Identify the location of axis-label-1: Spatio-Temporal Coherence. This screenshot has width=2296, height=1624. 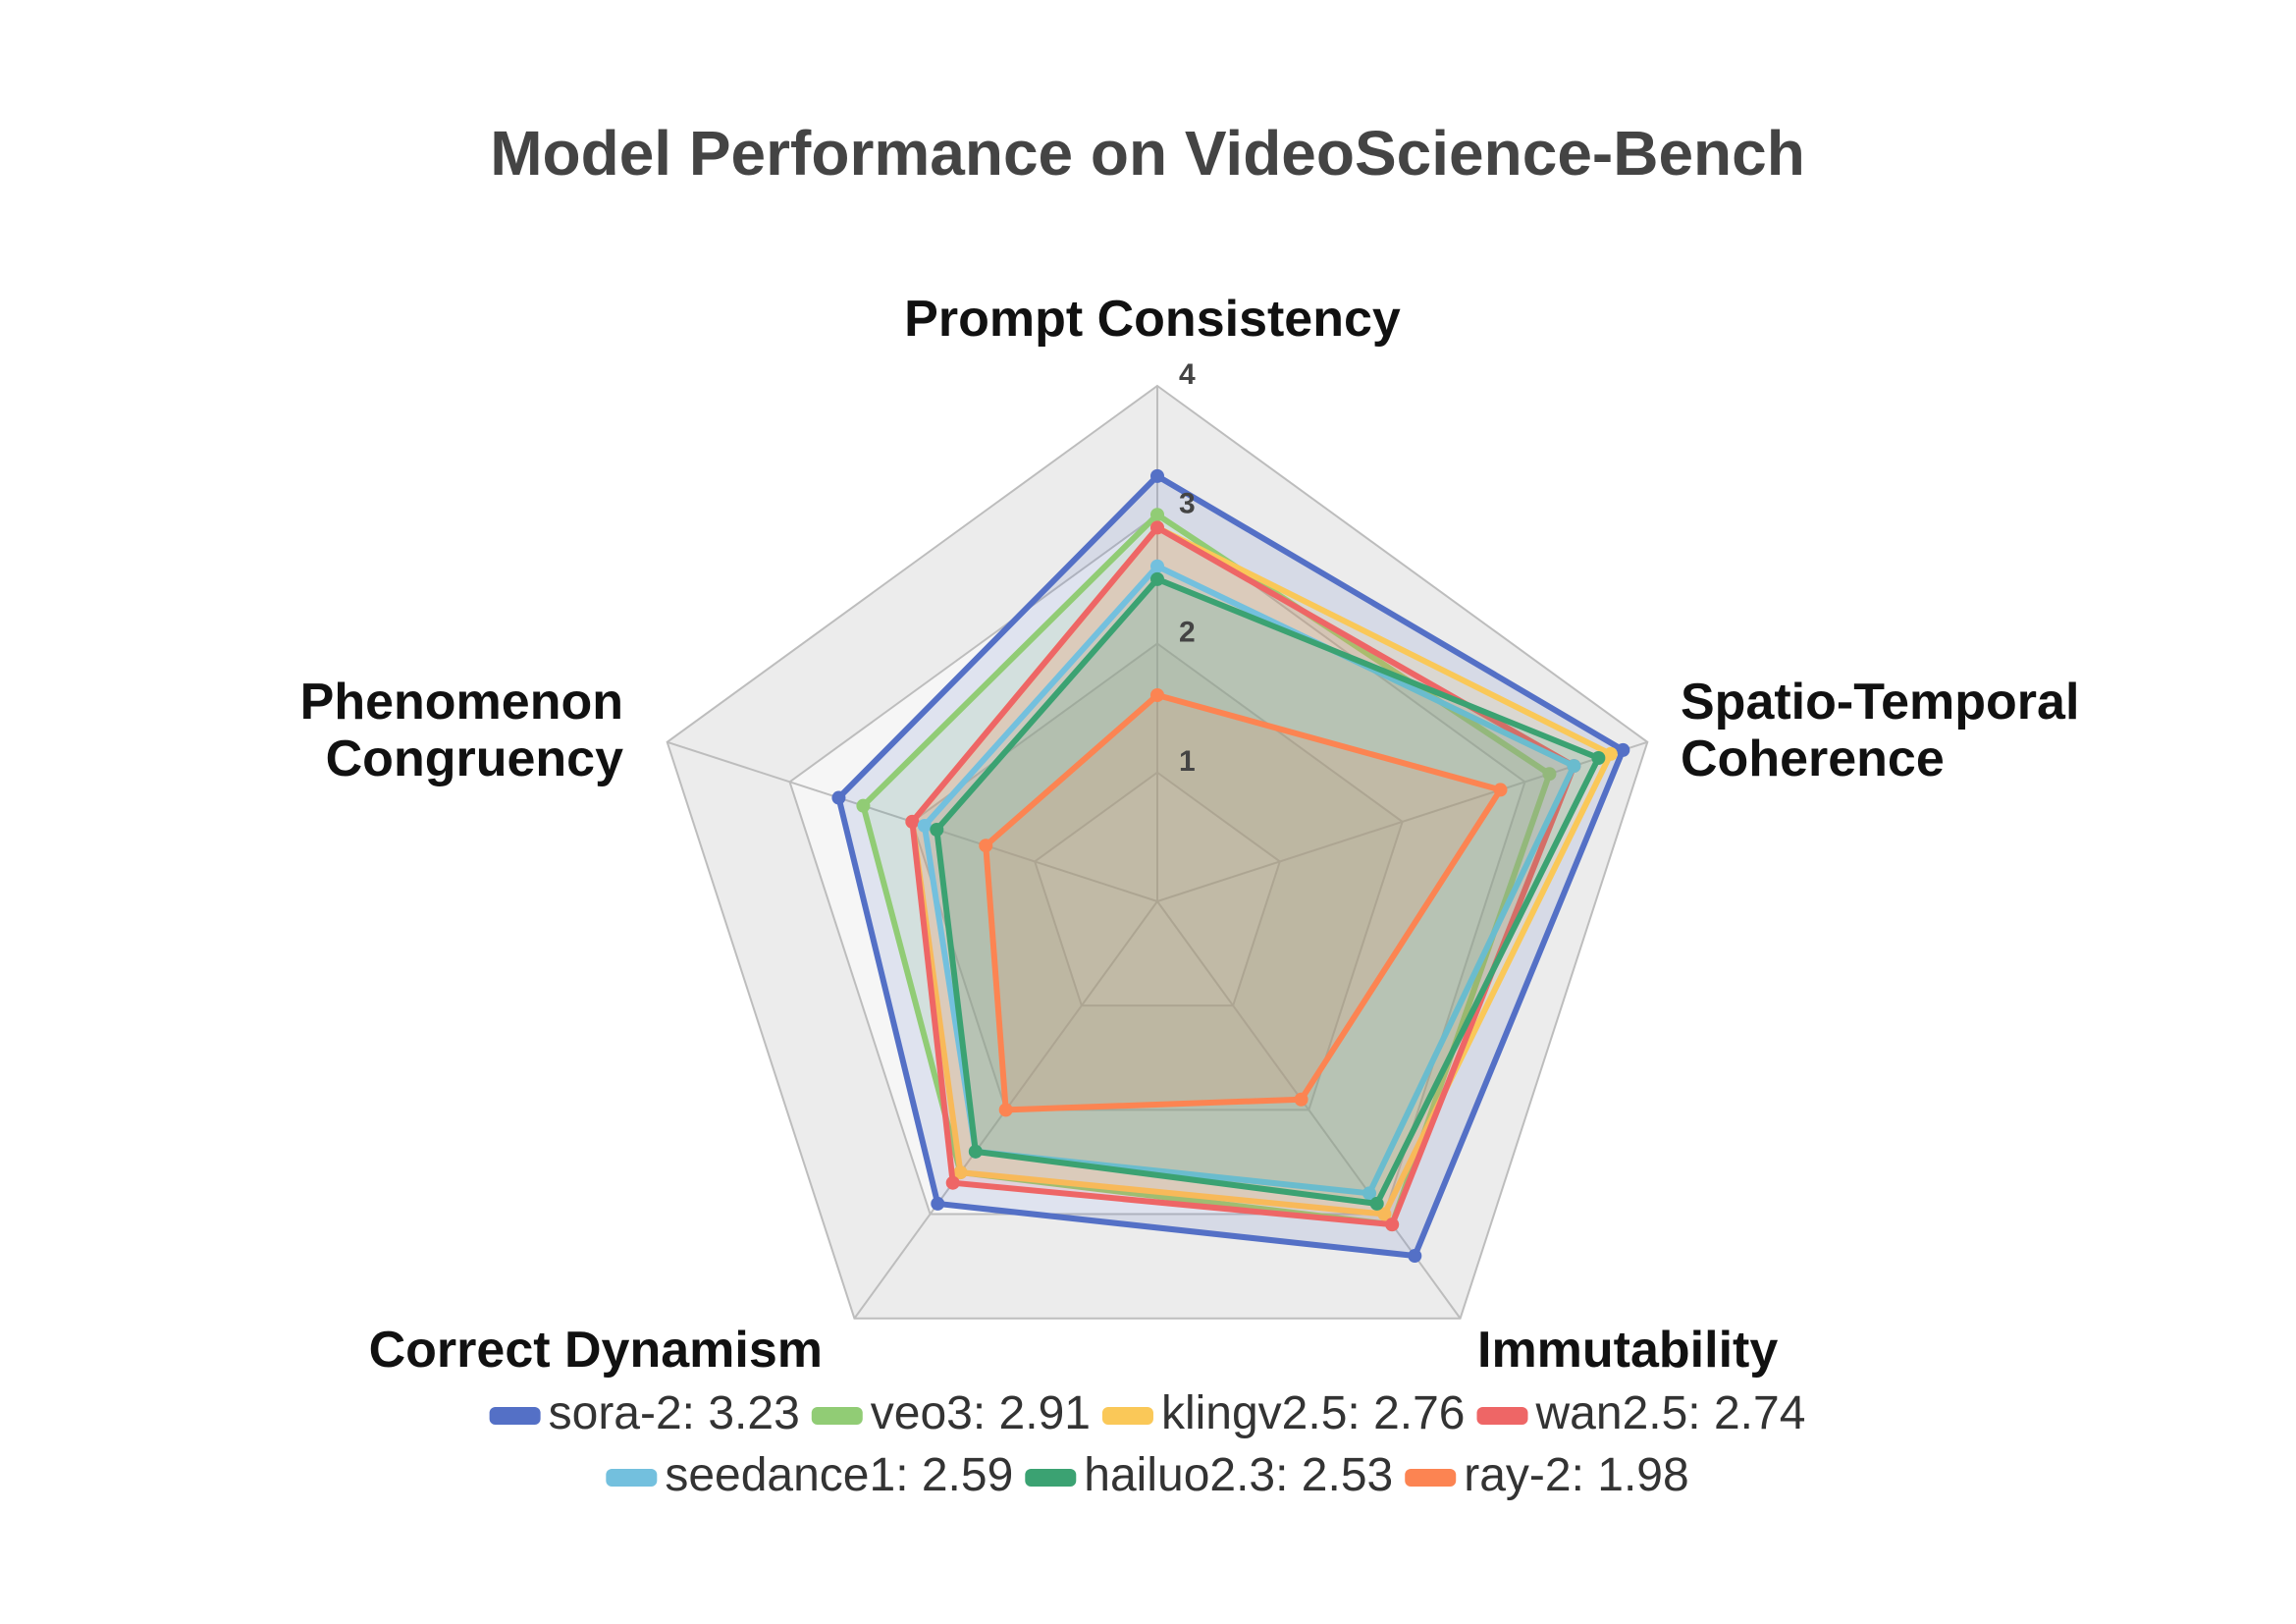
(1880, 730).